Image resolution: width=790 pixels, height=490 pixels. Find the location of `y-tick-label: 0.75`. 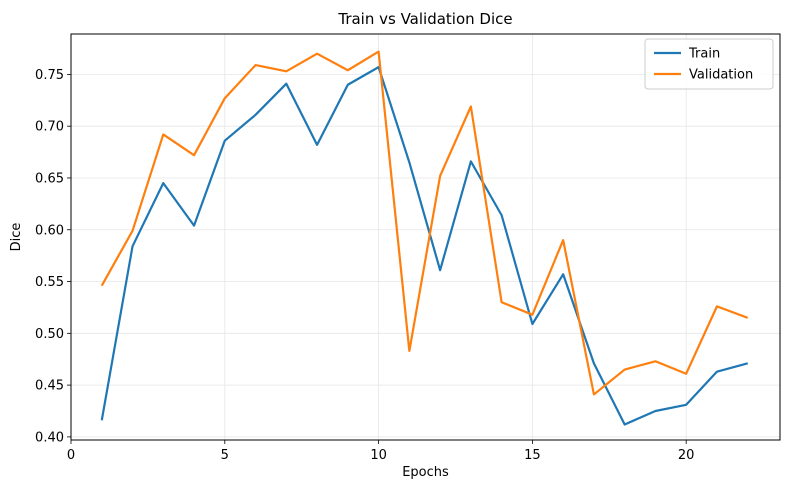

y-tick-label: 0.75 is located at coordinates (49, 75).